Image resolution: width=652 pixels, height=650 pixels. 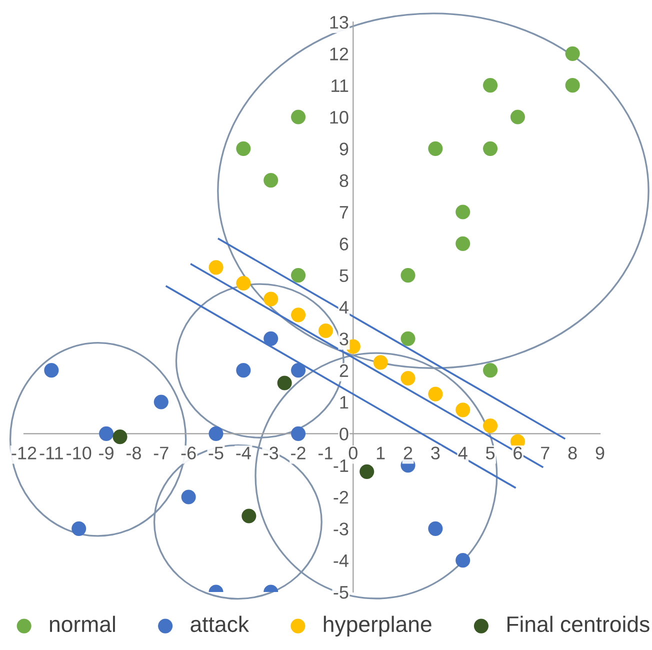 I want to click on x-tick-label: 4, so click(x=463, y=453).